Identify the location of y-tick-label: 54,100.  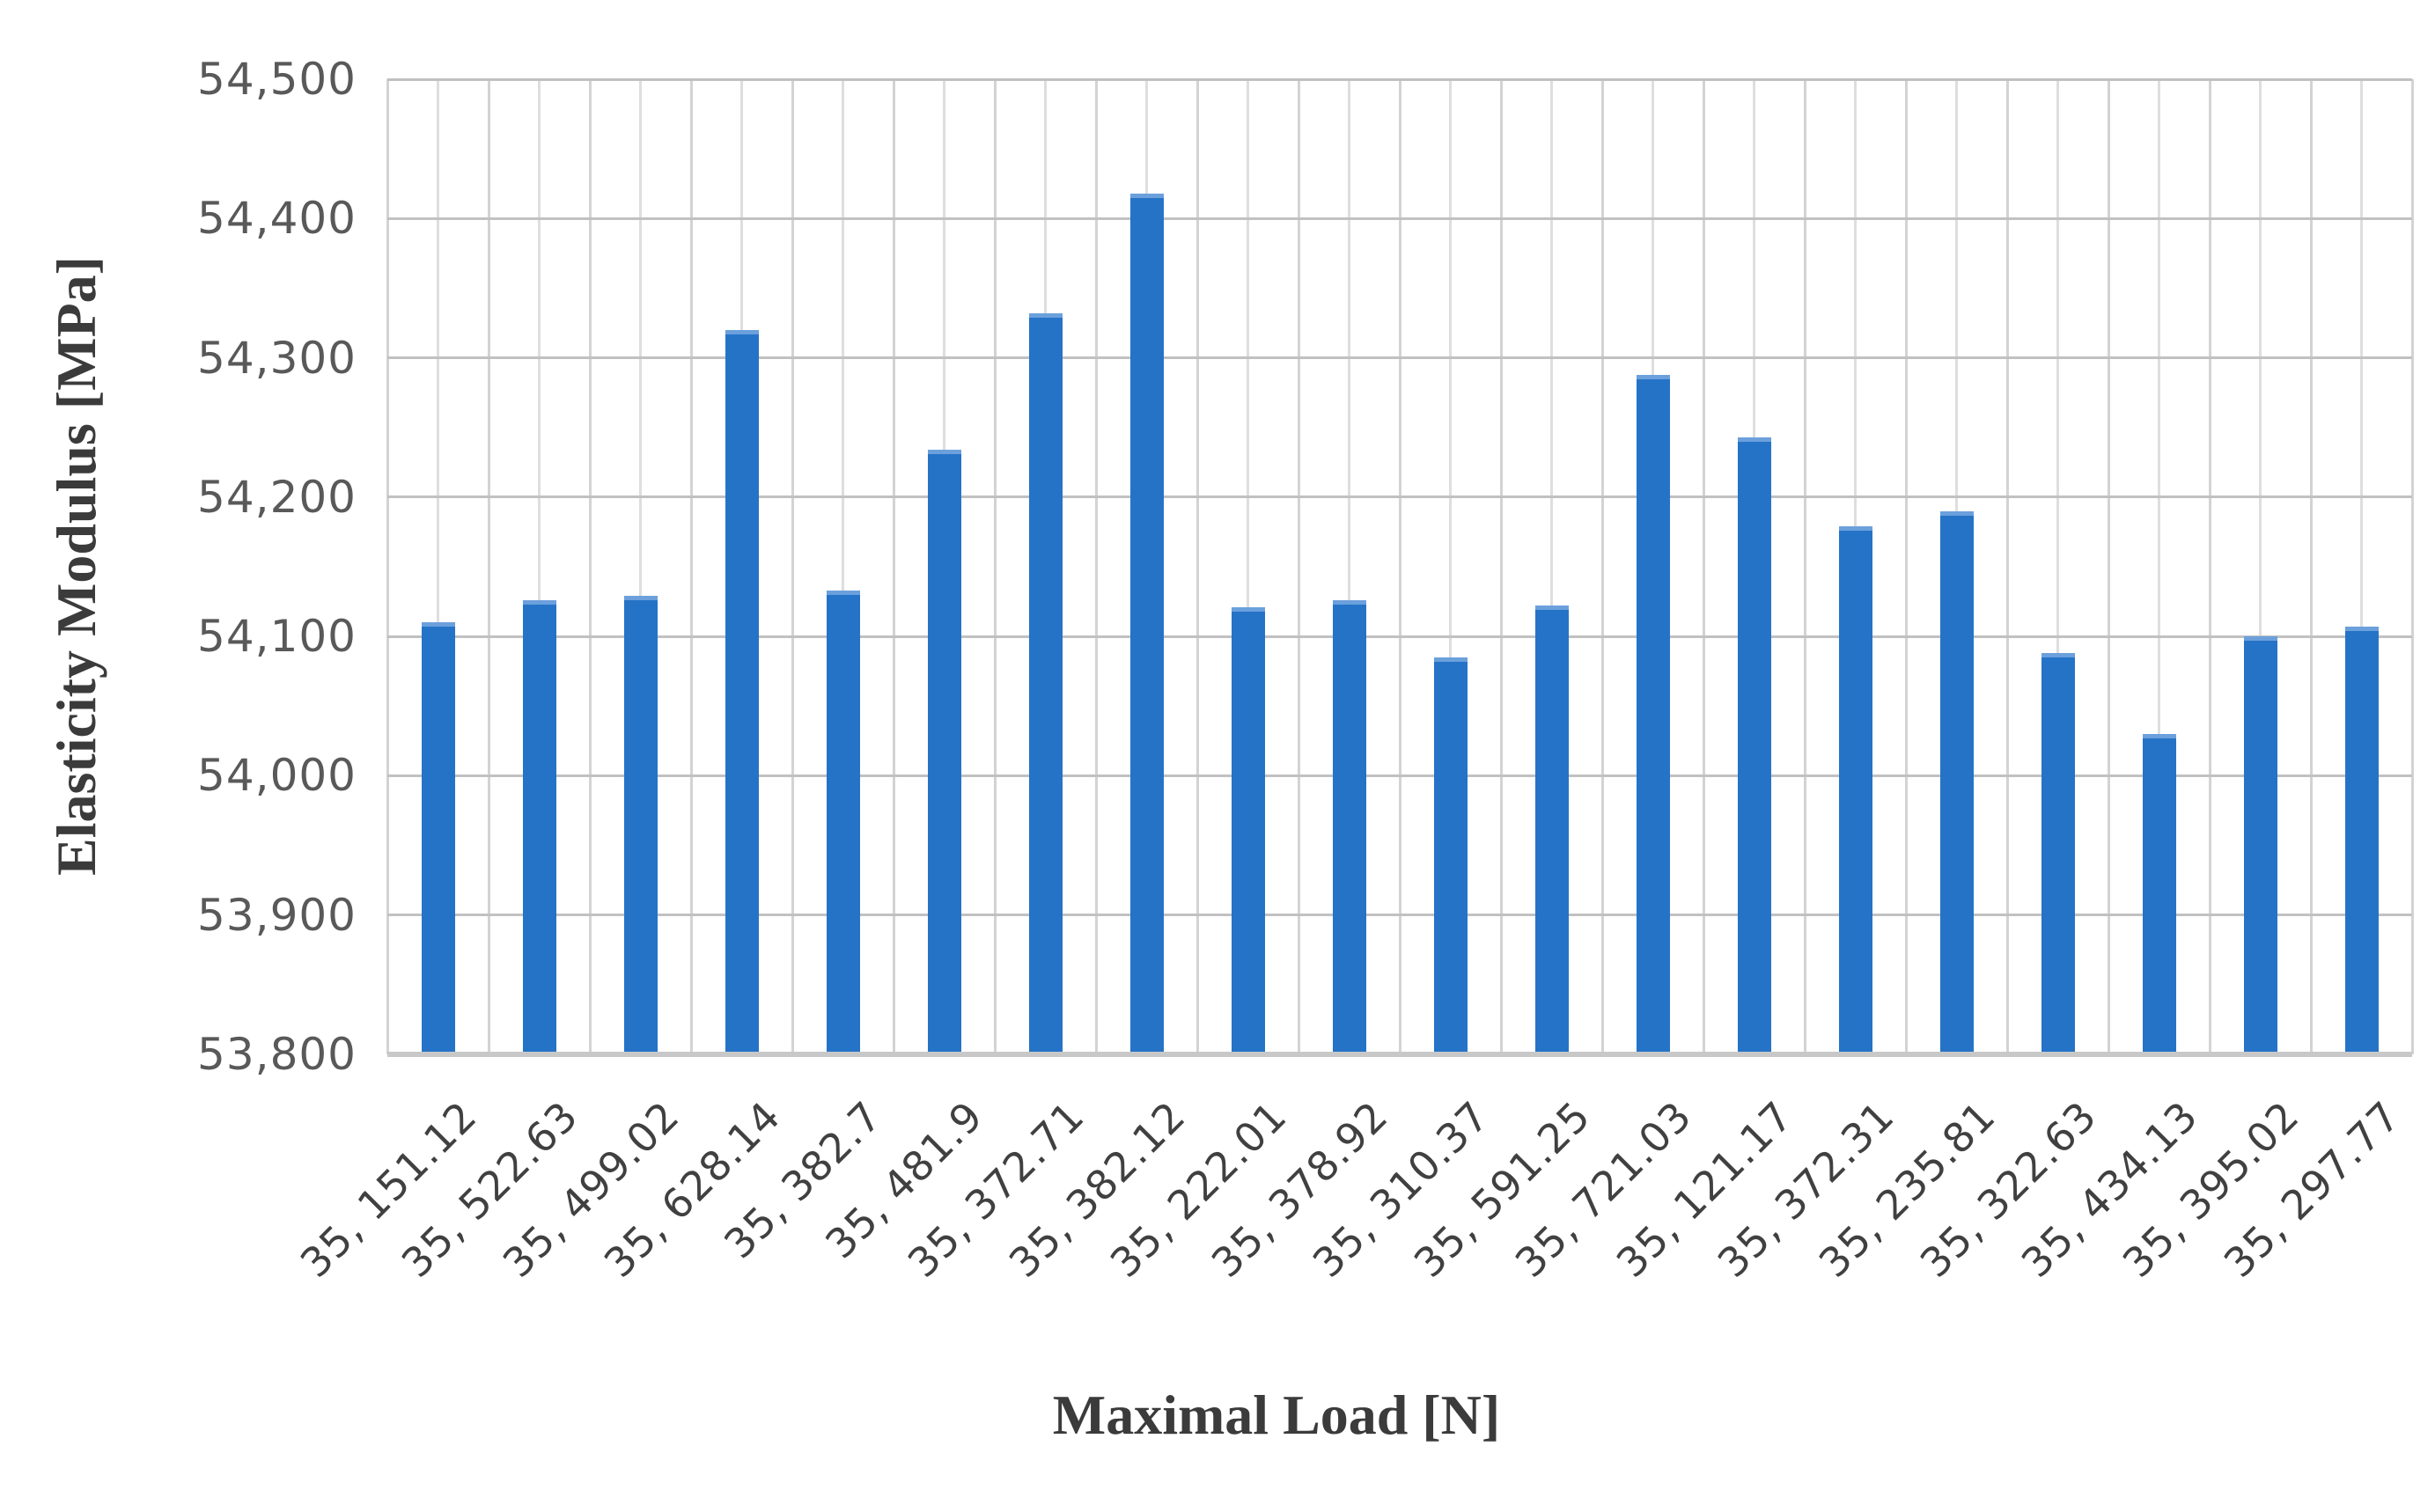
(277, 637).